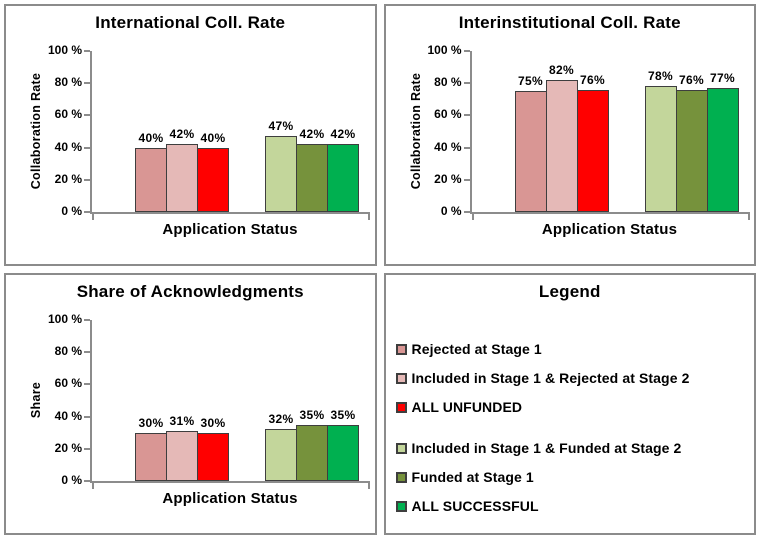 Image resolution: width=760 pixels, height=539 pixels. I want to click on legend-item: Rejected at Stage 1, so click(572, 349).